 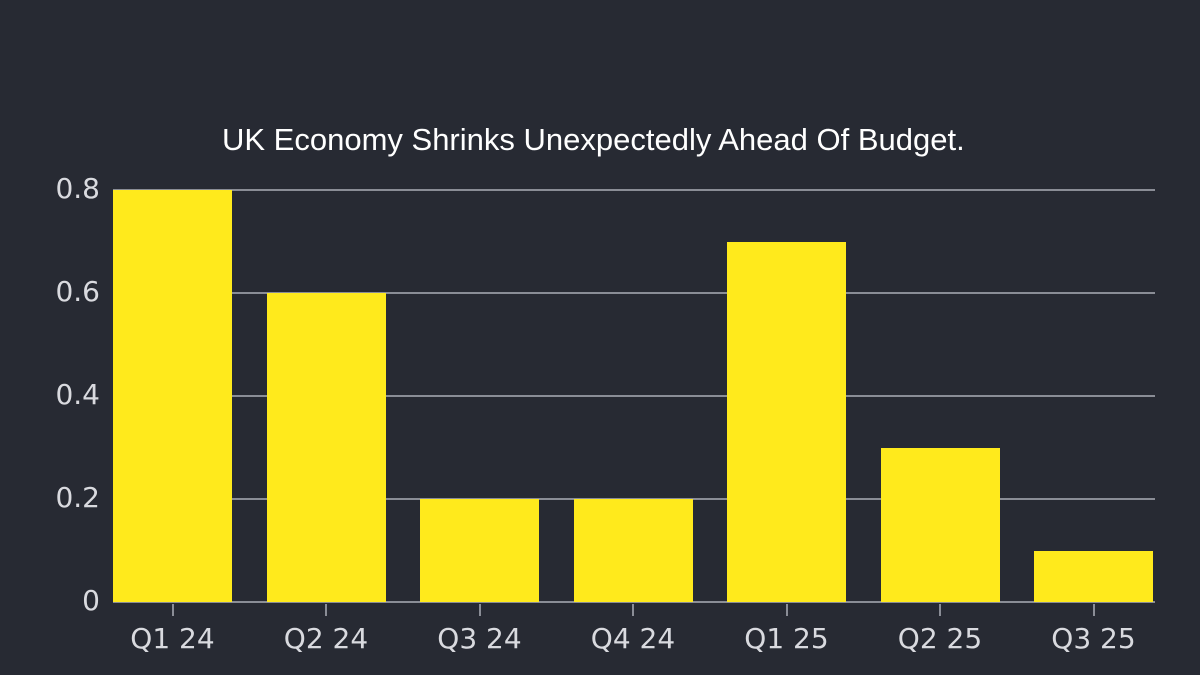 I want to click on x-tick-label: Q4 24, so click(x=633, y=638).